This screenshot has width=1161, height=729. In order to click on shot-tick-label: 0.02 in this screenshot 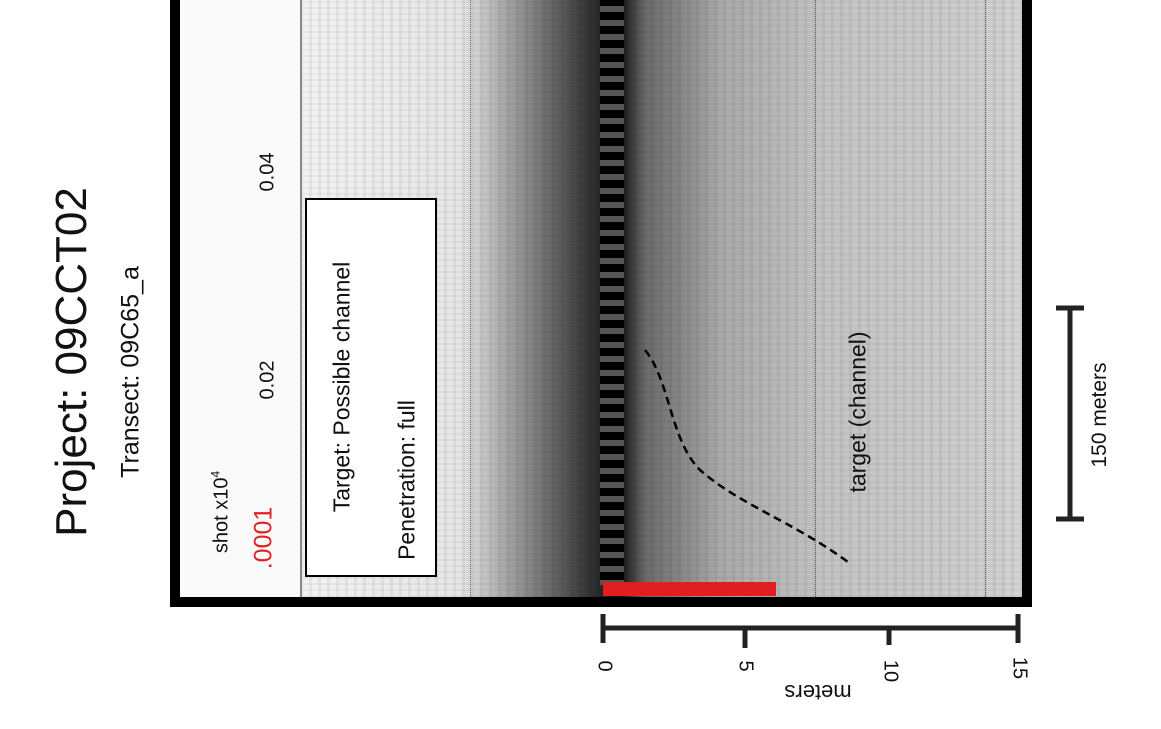, I will do `click(267, 380)`.